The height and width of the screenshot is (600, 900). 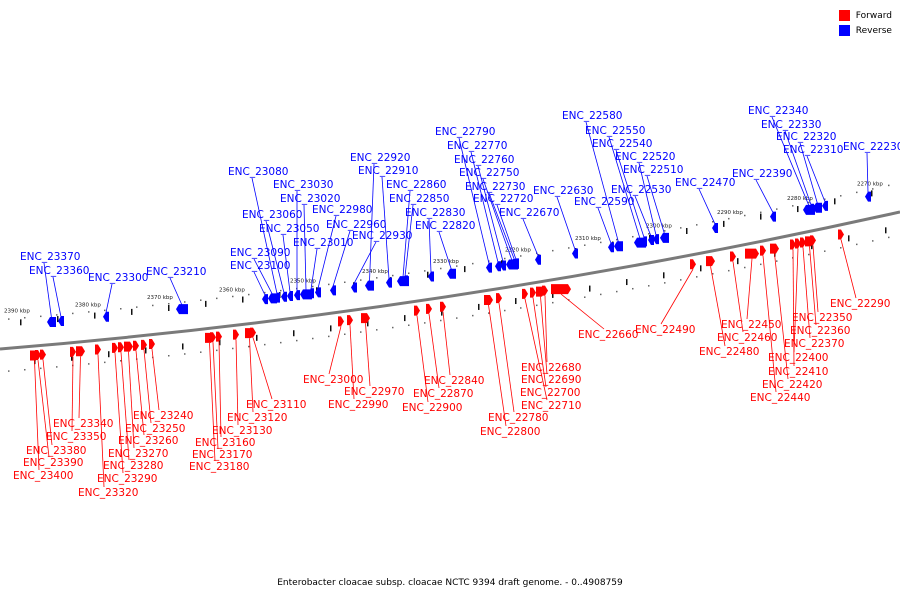 What do you see at coordinates (276, 405) in the screenshot?
I see `gene-label: ENC_23110` at bounding box center [276, 405].